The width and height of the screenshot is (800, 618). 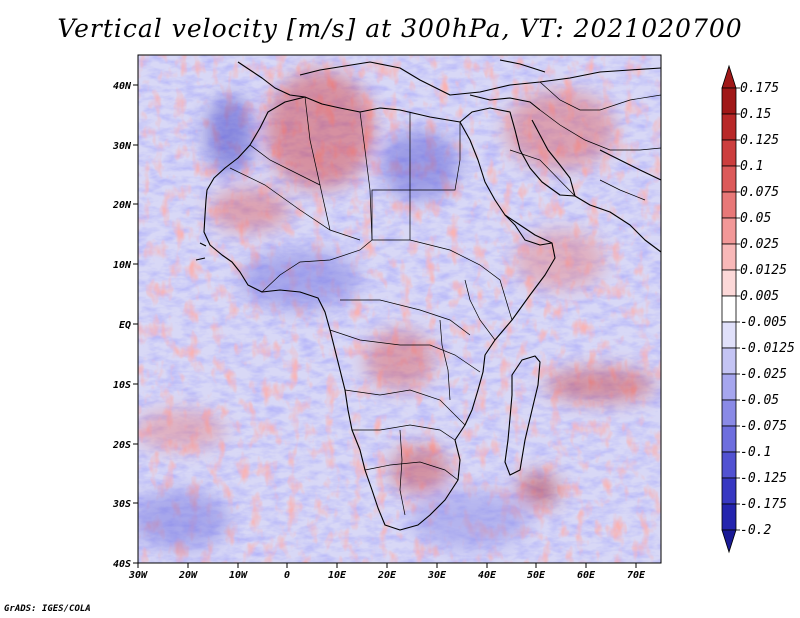 What do you see at coordinates (437, 575) in the screenshot?
I see `lon-label: 30E` at bounding box center [437, 575].